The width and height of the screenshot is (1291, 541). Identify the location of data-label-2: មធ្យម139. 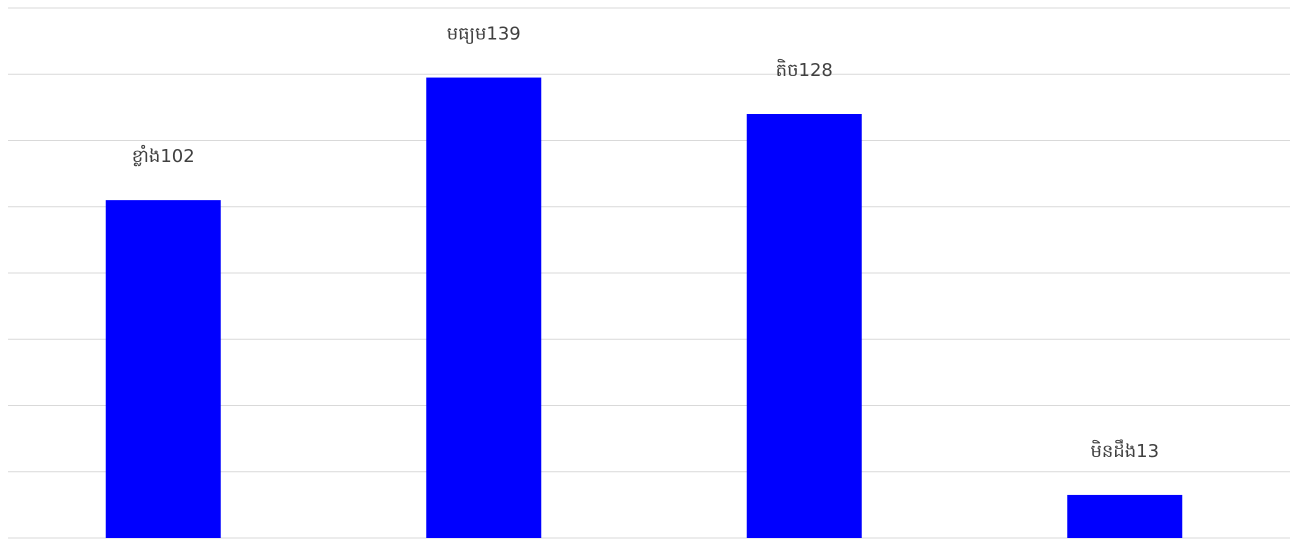
(484, 34).